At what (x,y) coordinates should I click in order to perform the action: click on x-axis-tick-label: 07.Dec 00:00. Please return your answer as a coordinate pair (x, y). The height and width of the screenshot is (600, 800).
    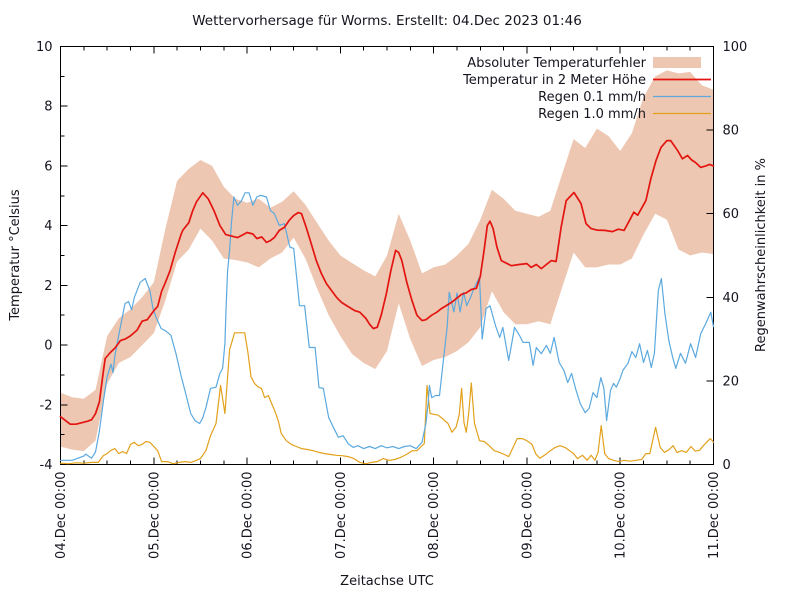
    Looking at the image, I should click on (341, 515).